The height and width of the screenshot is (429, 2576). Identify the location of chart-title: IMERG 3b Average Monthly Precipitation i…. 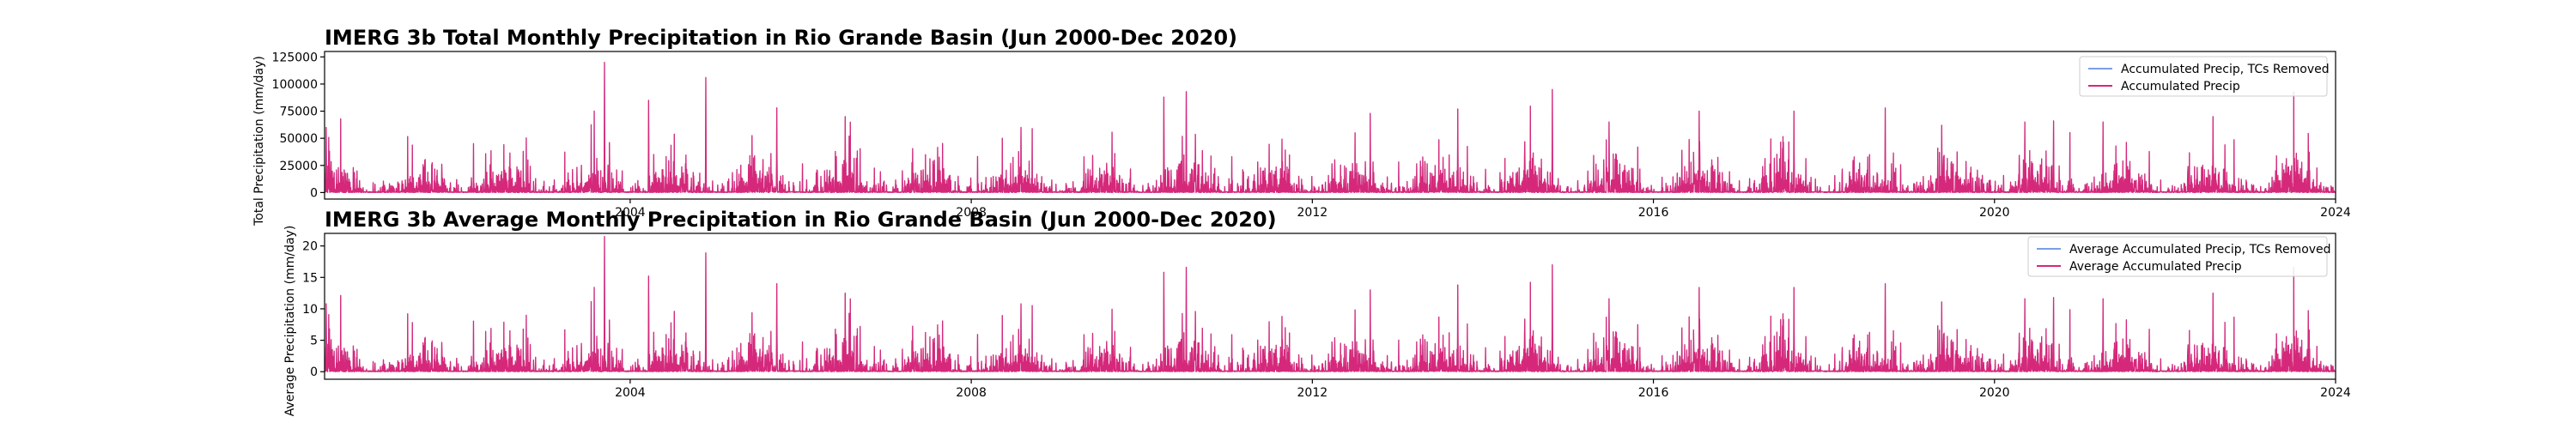
(801, 220).